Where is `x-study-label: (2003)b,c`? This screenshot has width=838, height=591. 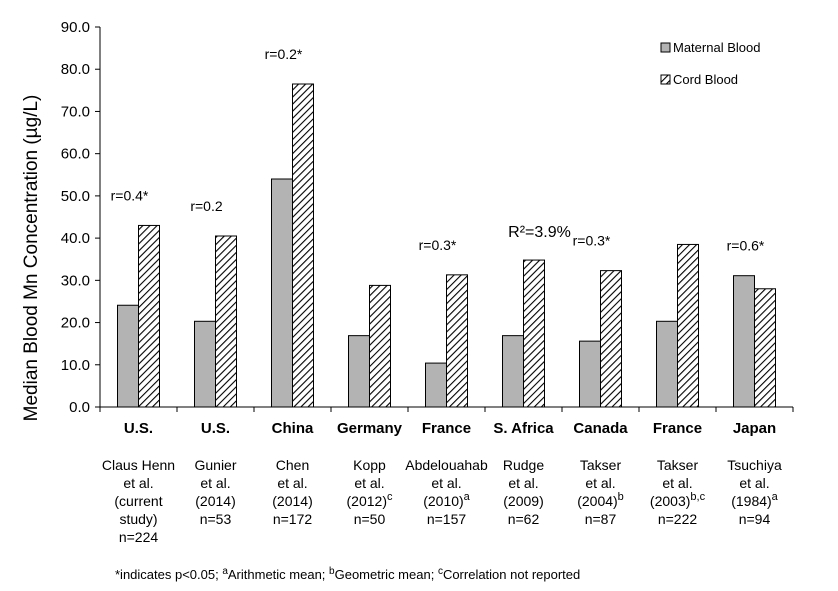
x-study-label: (2003)b,c is located at coordinates (678, 500).